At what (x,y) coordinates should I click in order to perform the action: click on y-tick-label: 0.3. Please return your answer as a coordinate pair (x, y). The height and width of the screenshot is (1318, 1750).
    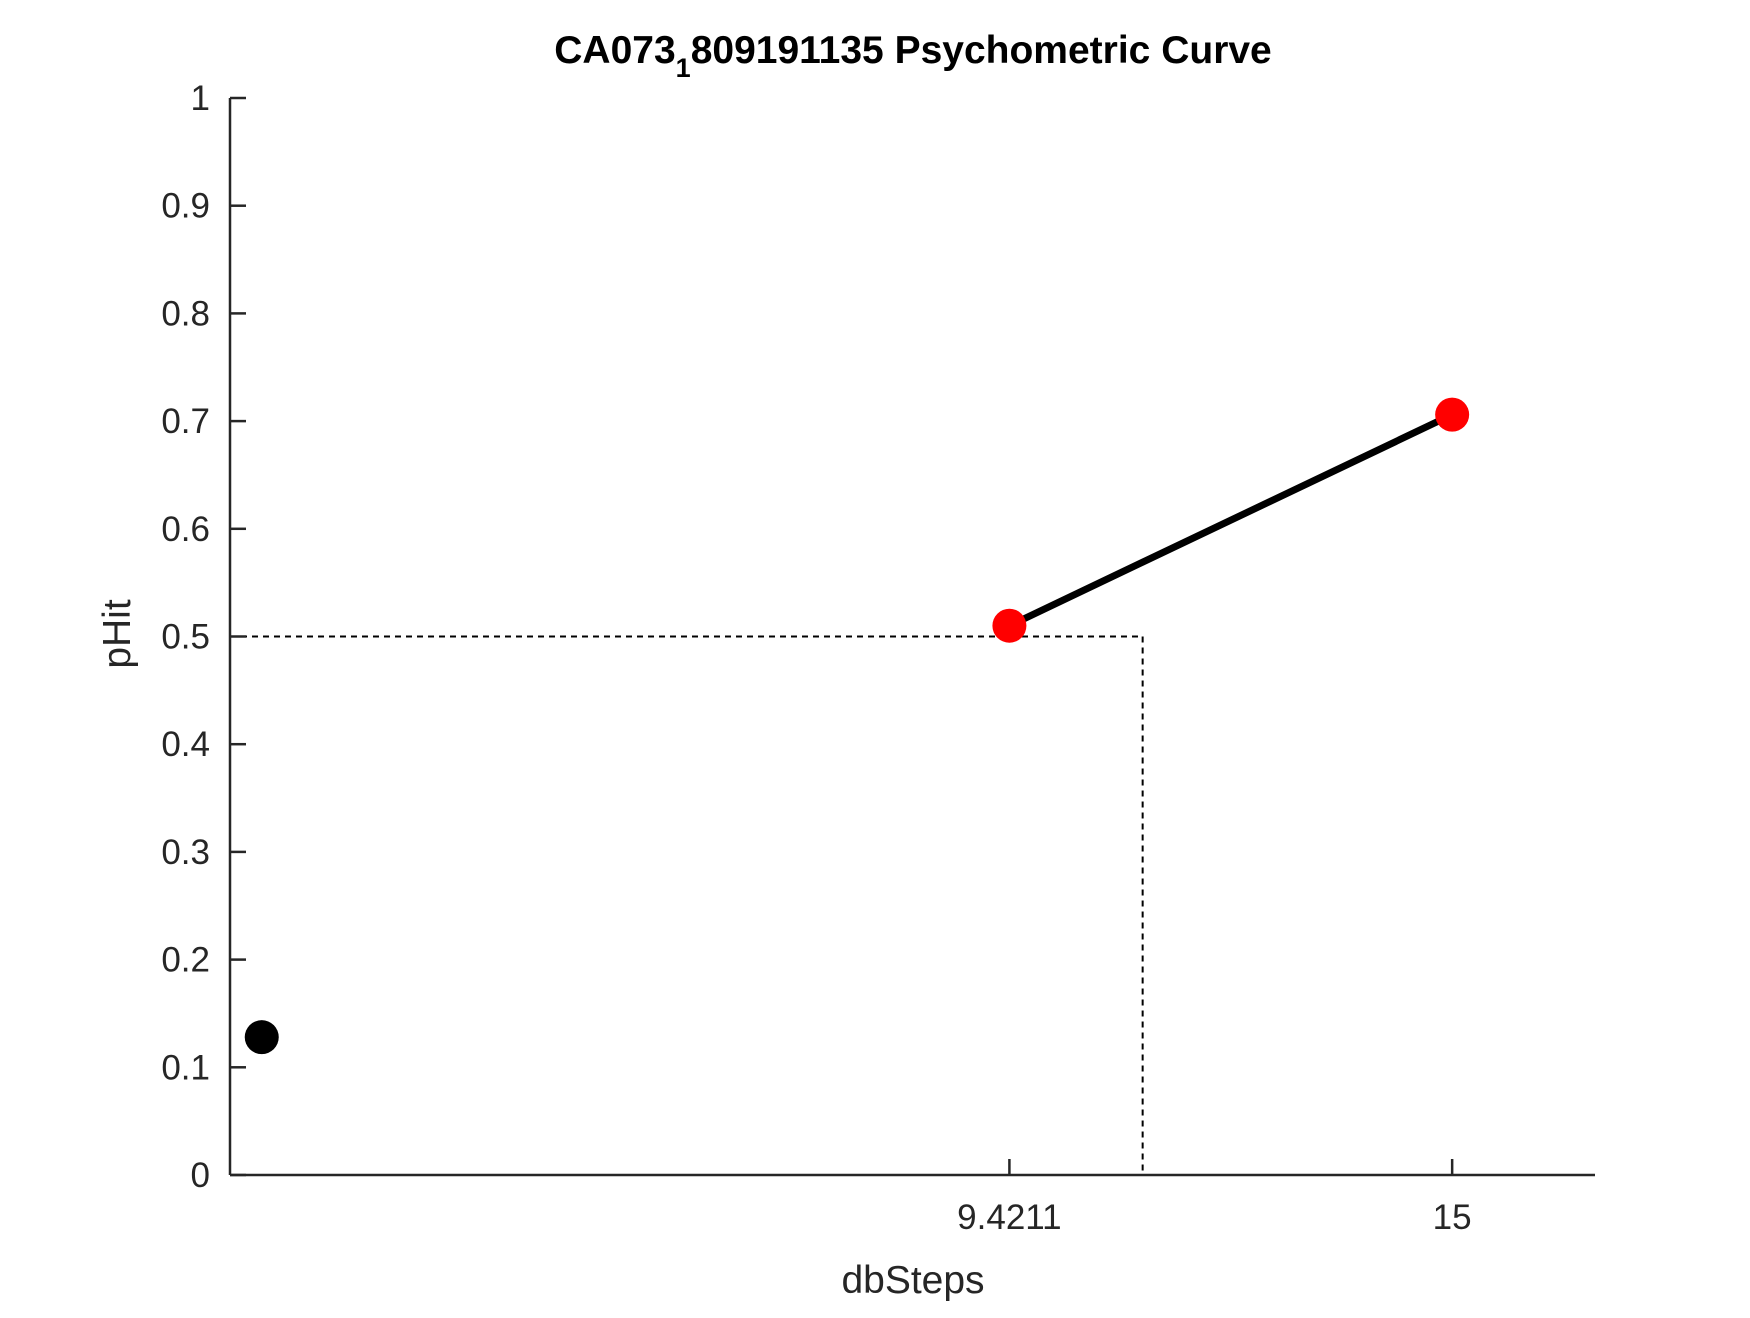
    Looking at the image, I should click on (185, 852).